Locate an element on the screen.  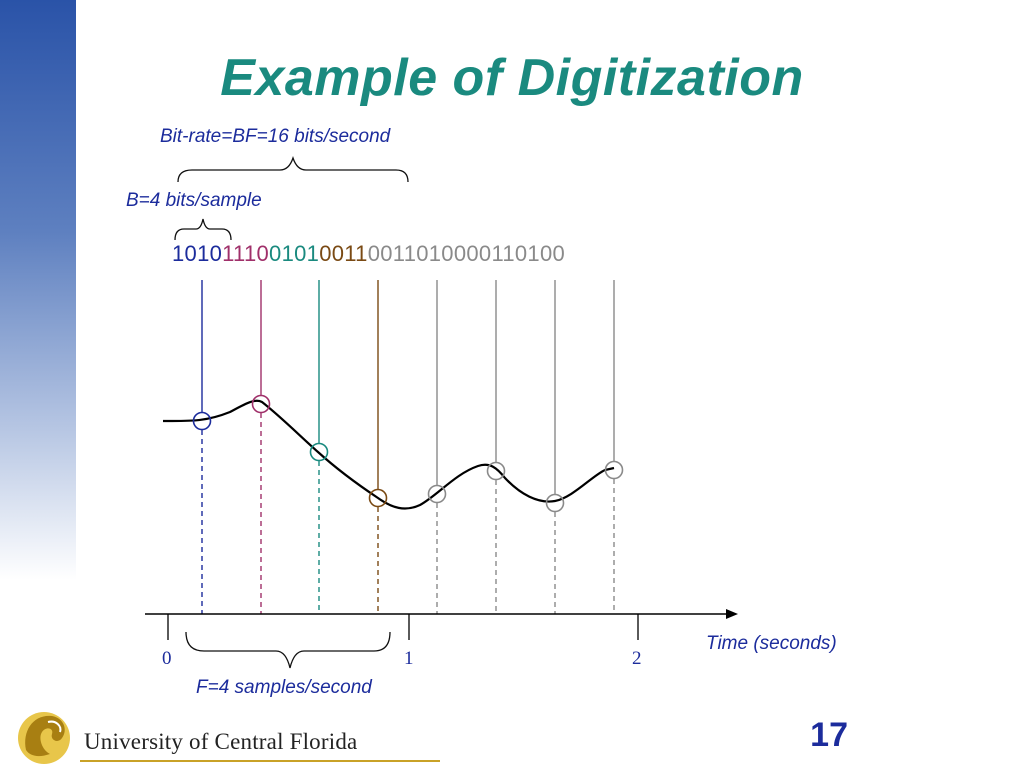
samples-per-second-label: F=4 samples/second is located at coordinates (284, 687).